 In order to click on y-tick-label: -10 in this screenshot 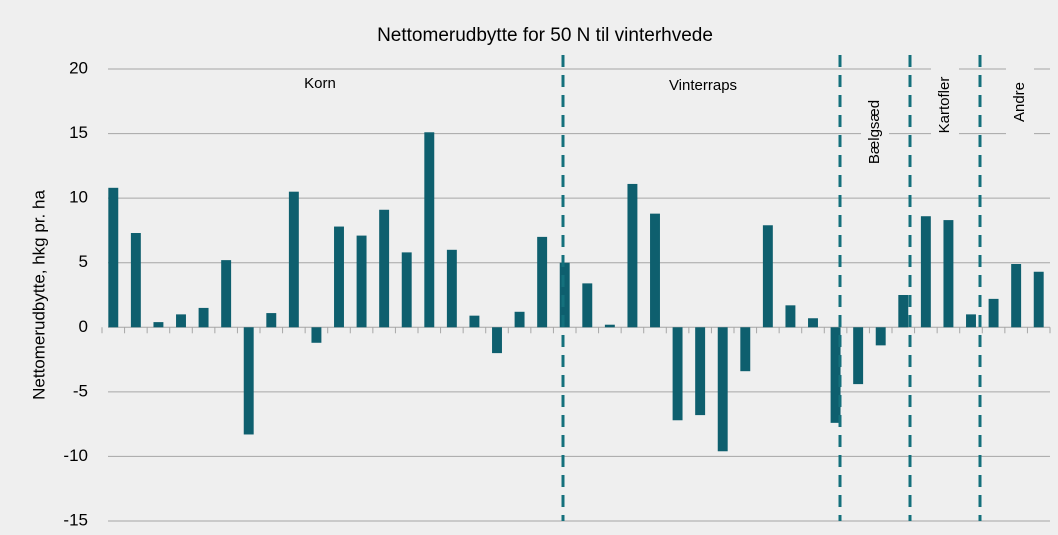, I will do `click(75, 455)`.